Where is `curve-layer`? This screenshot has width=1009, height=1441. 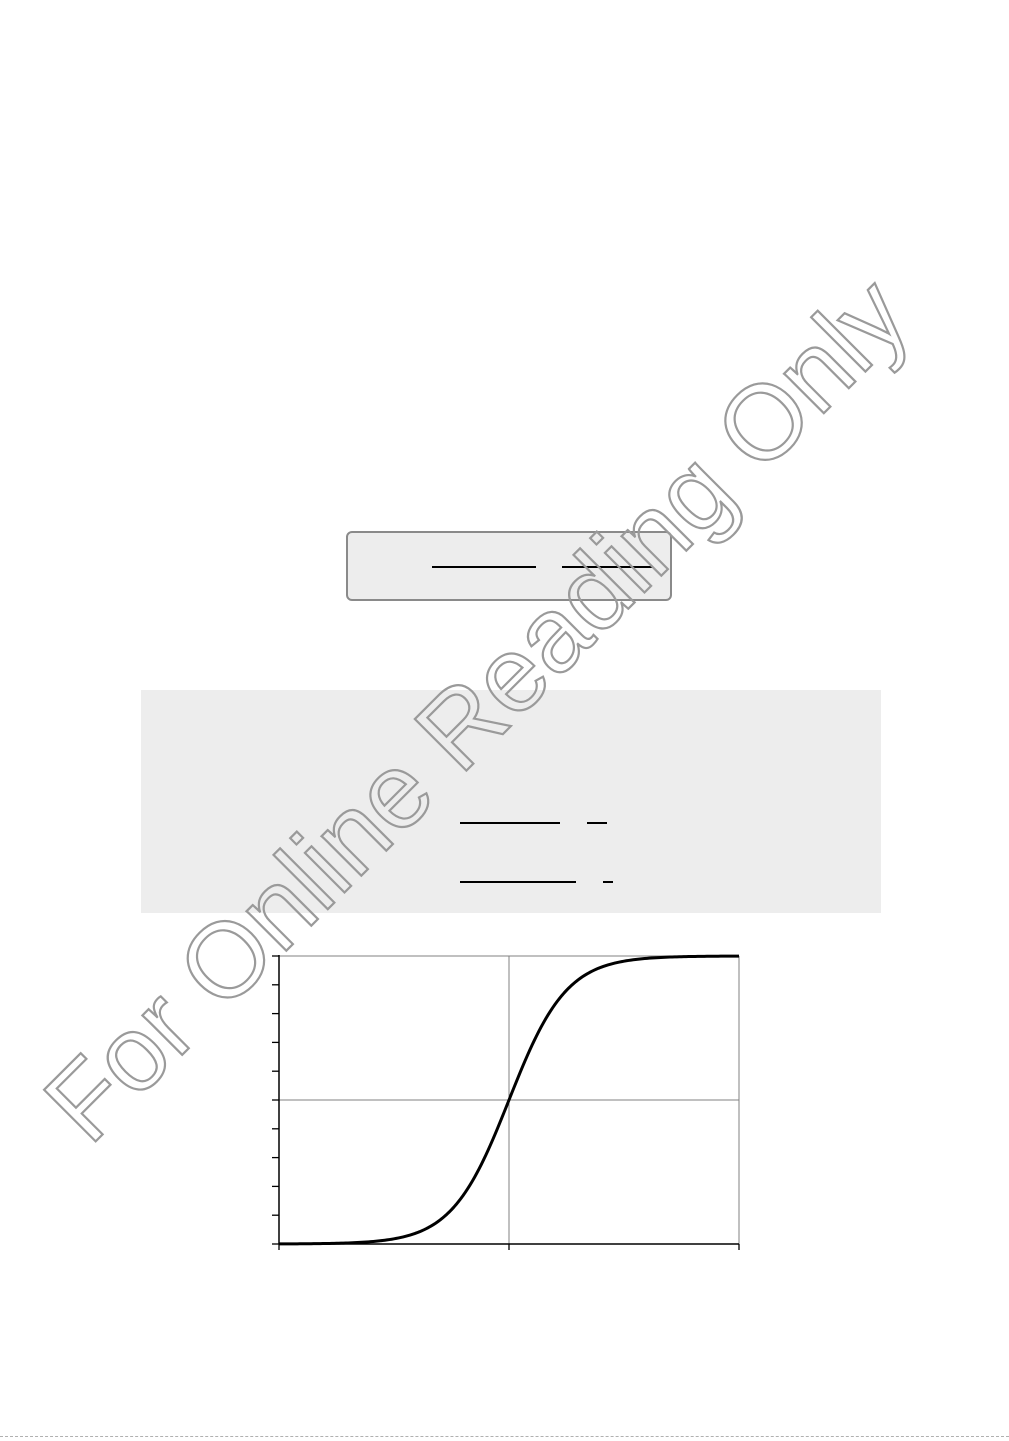
curve-layer is located at coordinates (509, 1100).